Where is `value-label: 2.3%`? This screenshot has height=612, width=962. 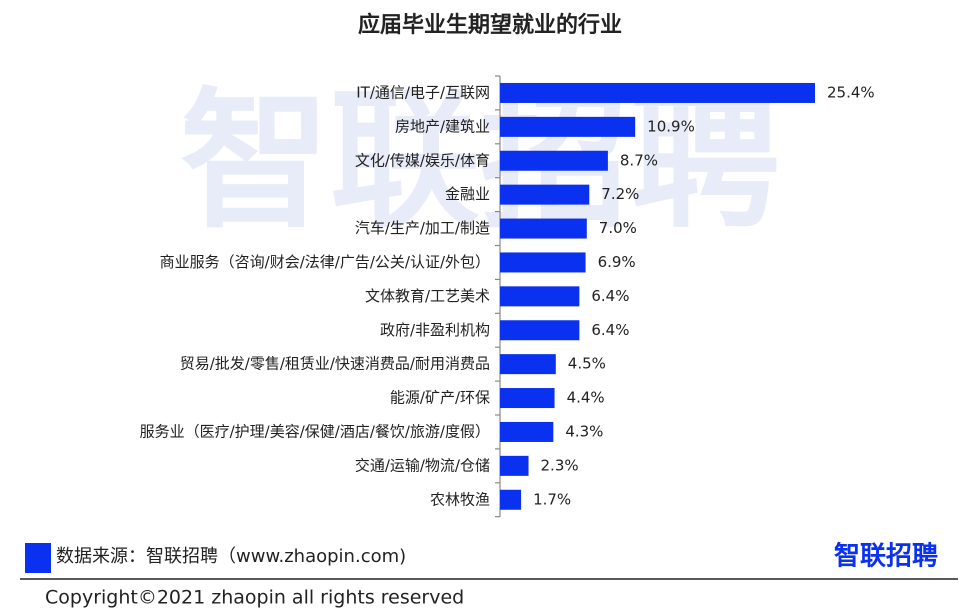 value-label: 2.3% is located at coordinates (560, 465).